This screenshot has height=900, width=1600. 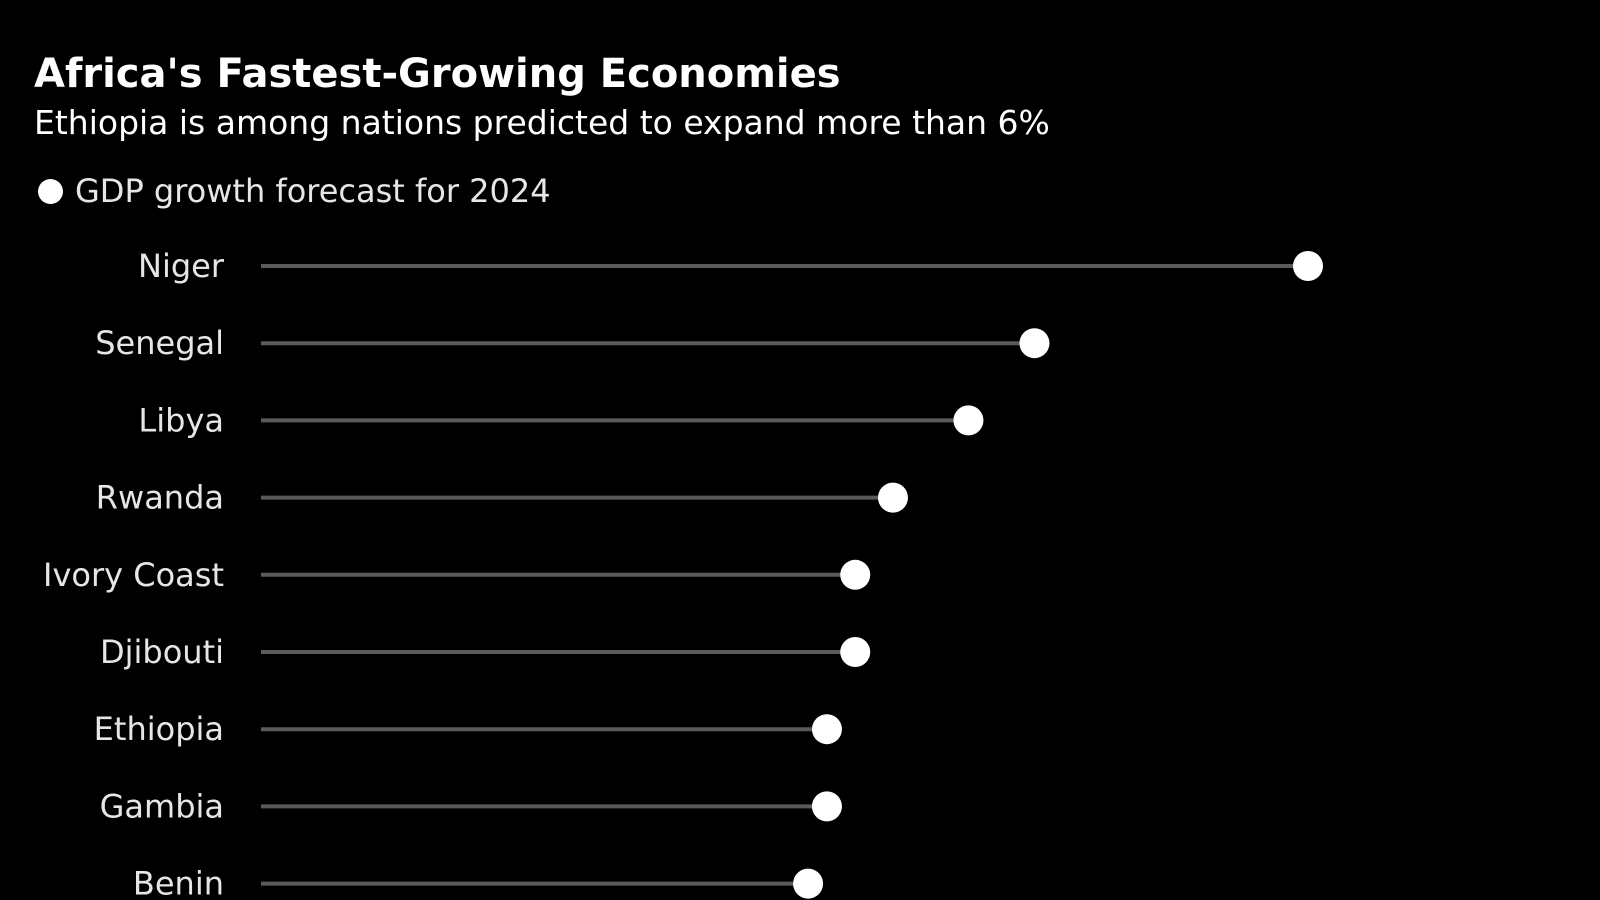 What do you see at coordinates (159, 343) in the screenshot?
I see `category-label: Senegal` at bounding box center [159, 343].